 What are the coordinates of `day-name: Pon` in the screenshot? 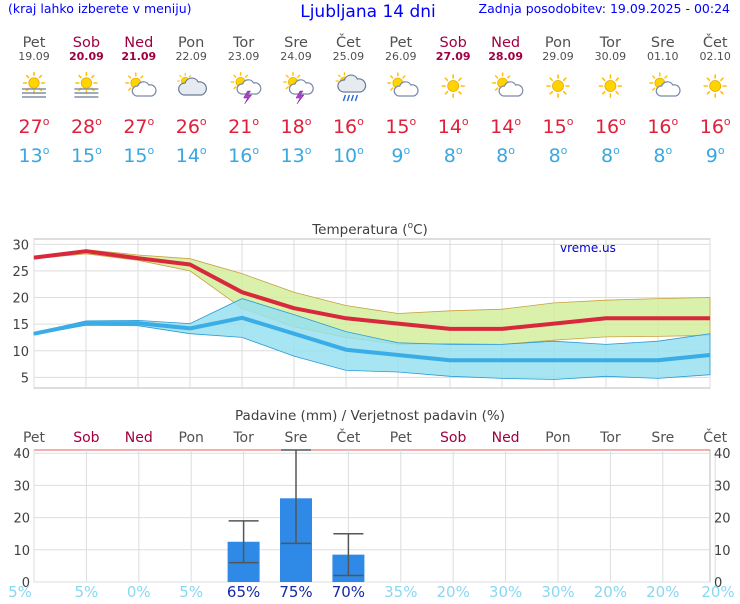 It's located at (191, 43).